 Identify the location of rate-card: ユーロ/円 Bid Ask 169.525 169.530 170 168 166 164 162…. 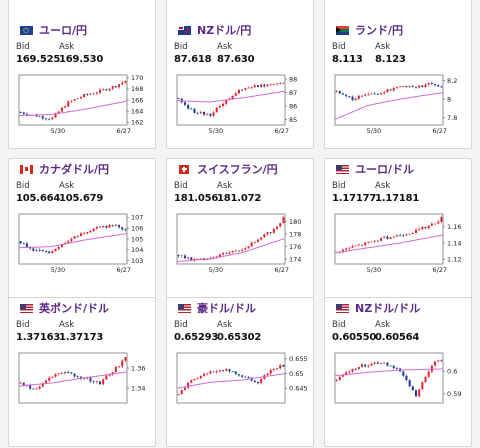
(82, 74).